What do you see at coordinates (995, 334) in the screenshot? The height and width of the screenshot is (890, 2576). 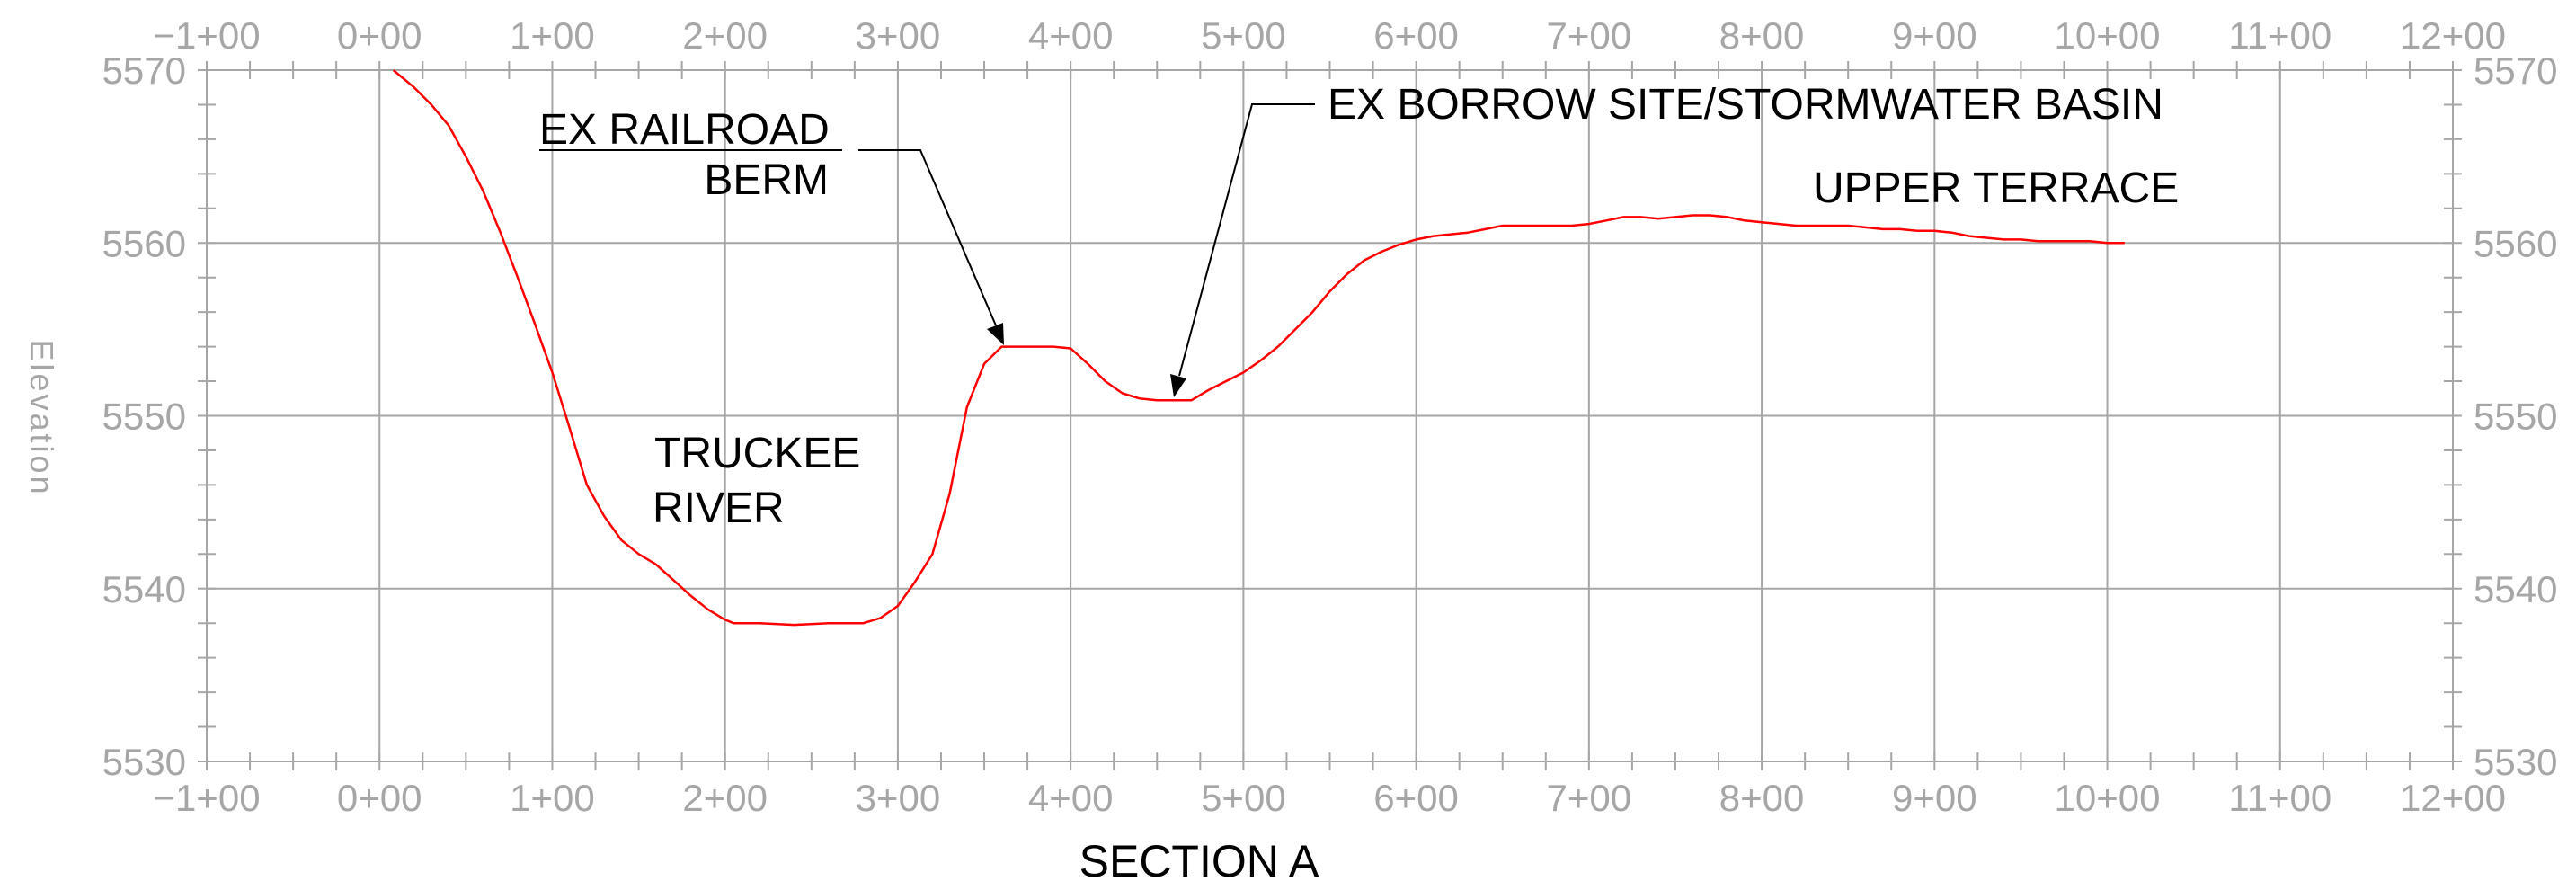 I see `annotation-railroad-arrowhead` at bounding box center [995, 334].